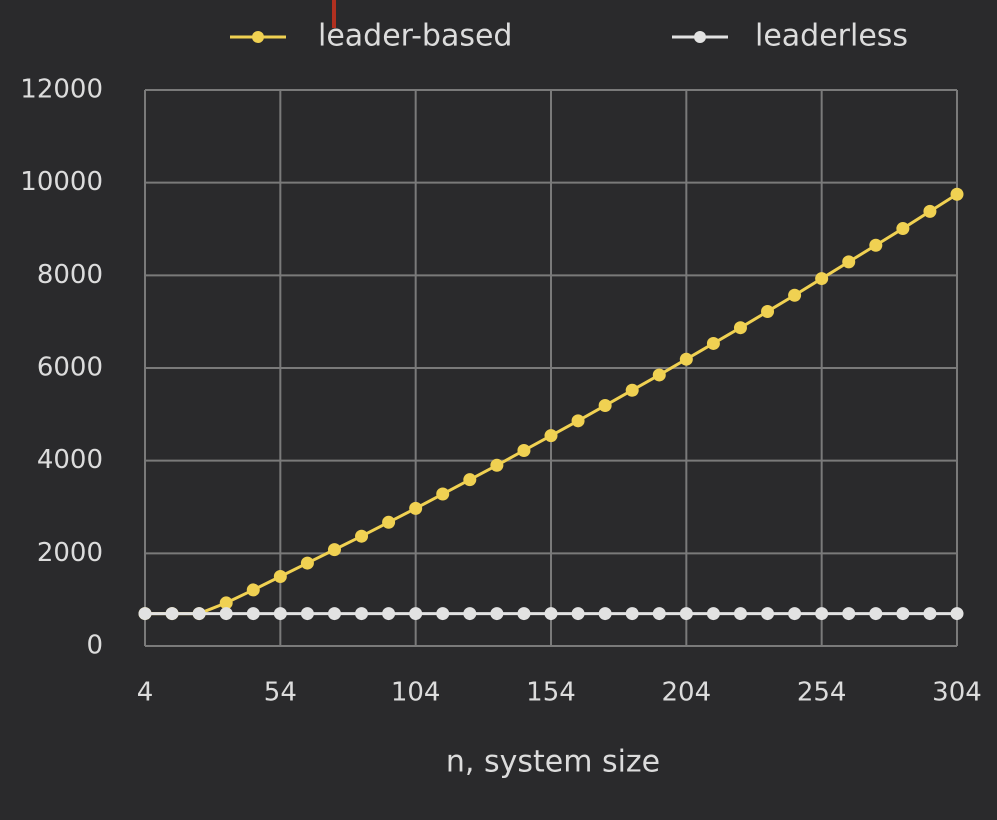 The height and width of the screenshot is (820, 997). Describe the element at coordinates (822, 693) in the screenshot. I see `x-tick-label: 254` at that location.